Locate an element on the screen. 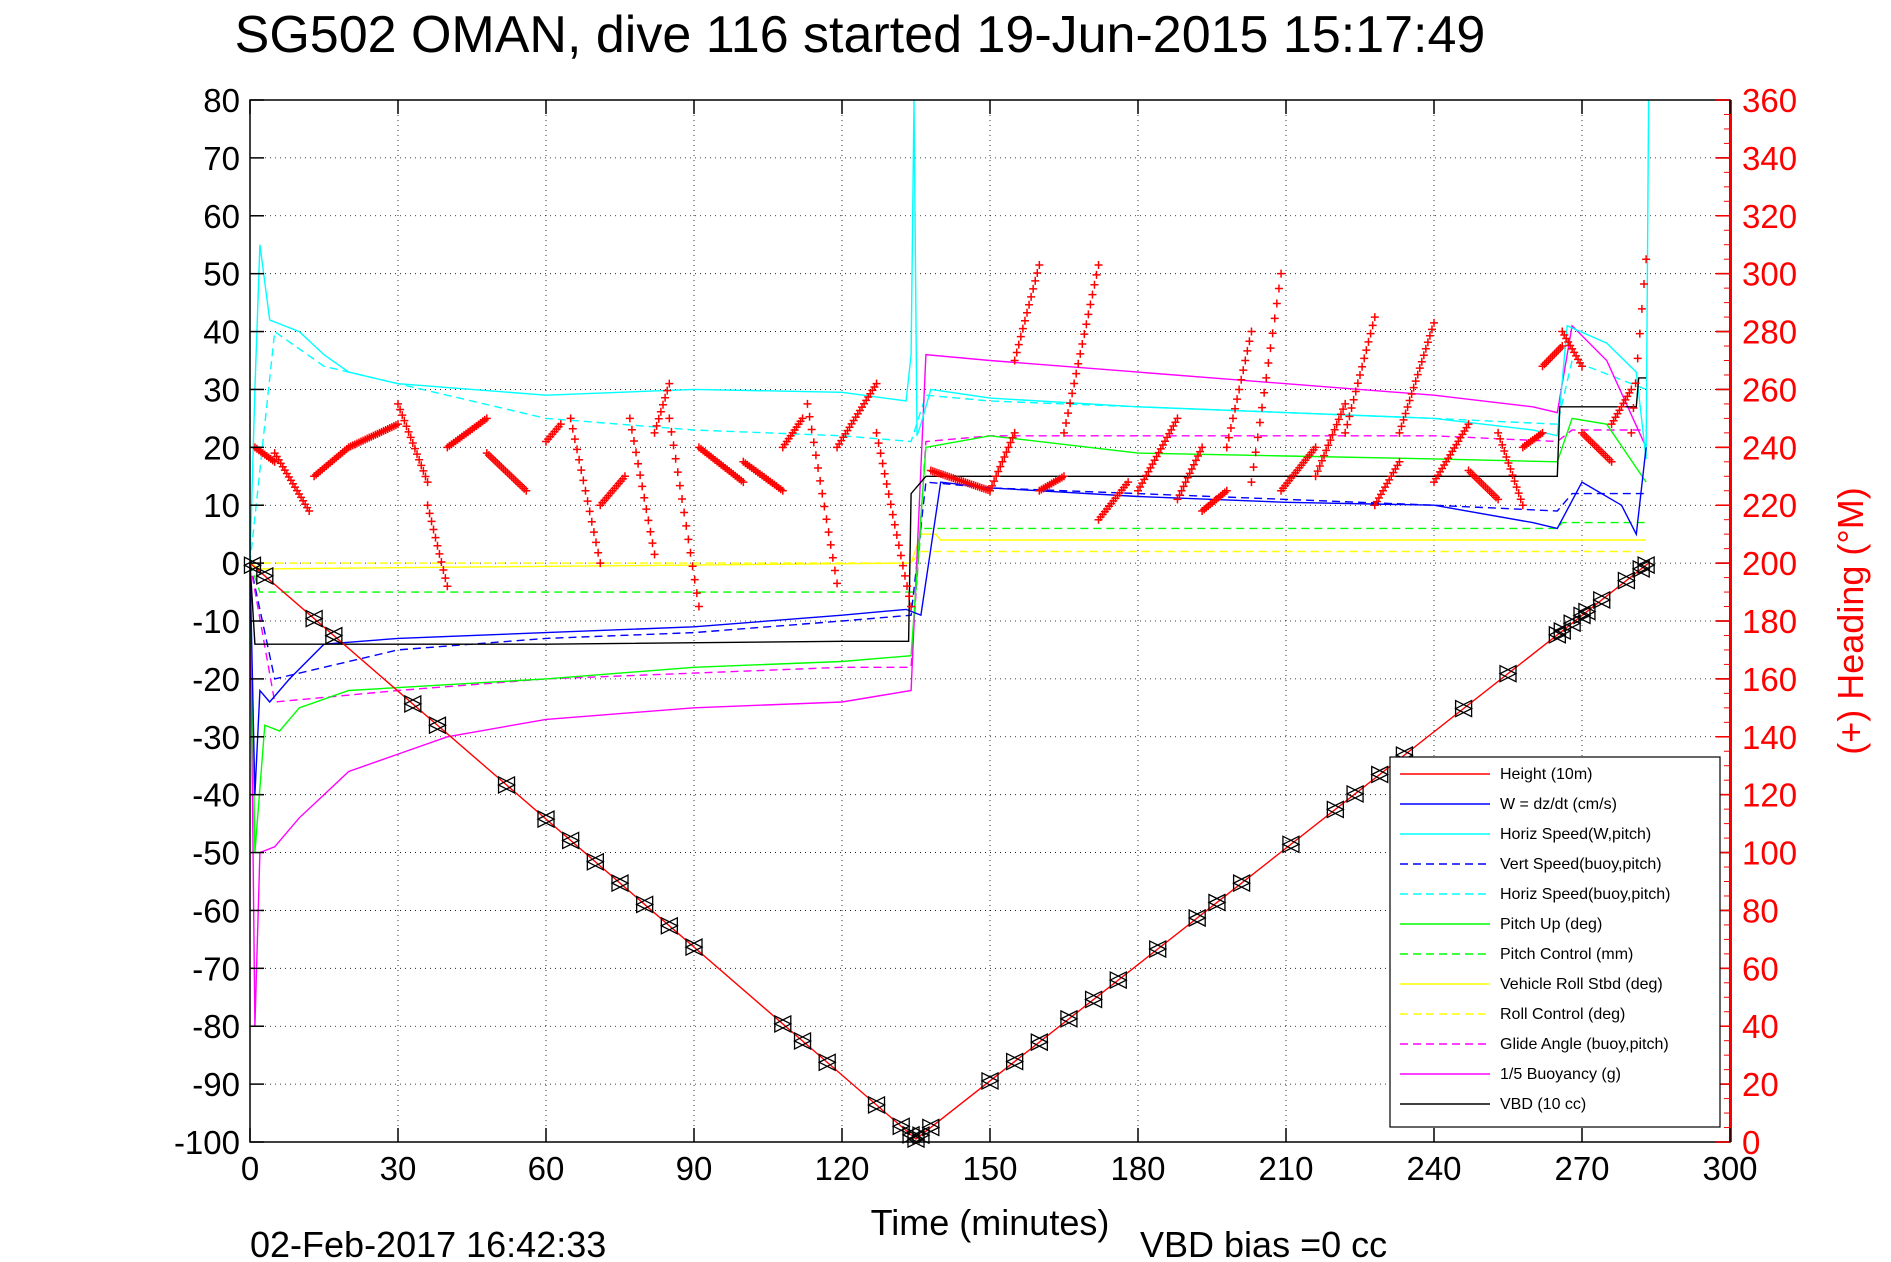 Image resolution: width=1891 pixels, height=1262 pixels. footer-vbd-bias: VBD bias =0 cc is located at coordinates (1263, 1243).